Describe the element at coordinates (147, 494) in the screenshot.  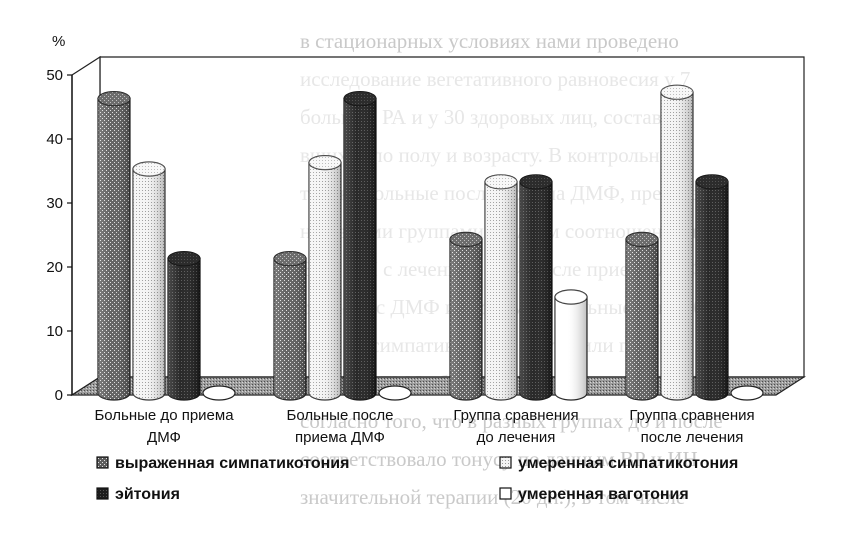
I see `legend-label: эйтония` at that location.